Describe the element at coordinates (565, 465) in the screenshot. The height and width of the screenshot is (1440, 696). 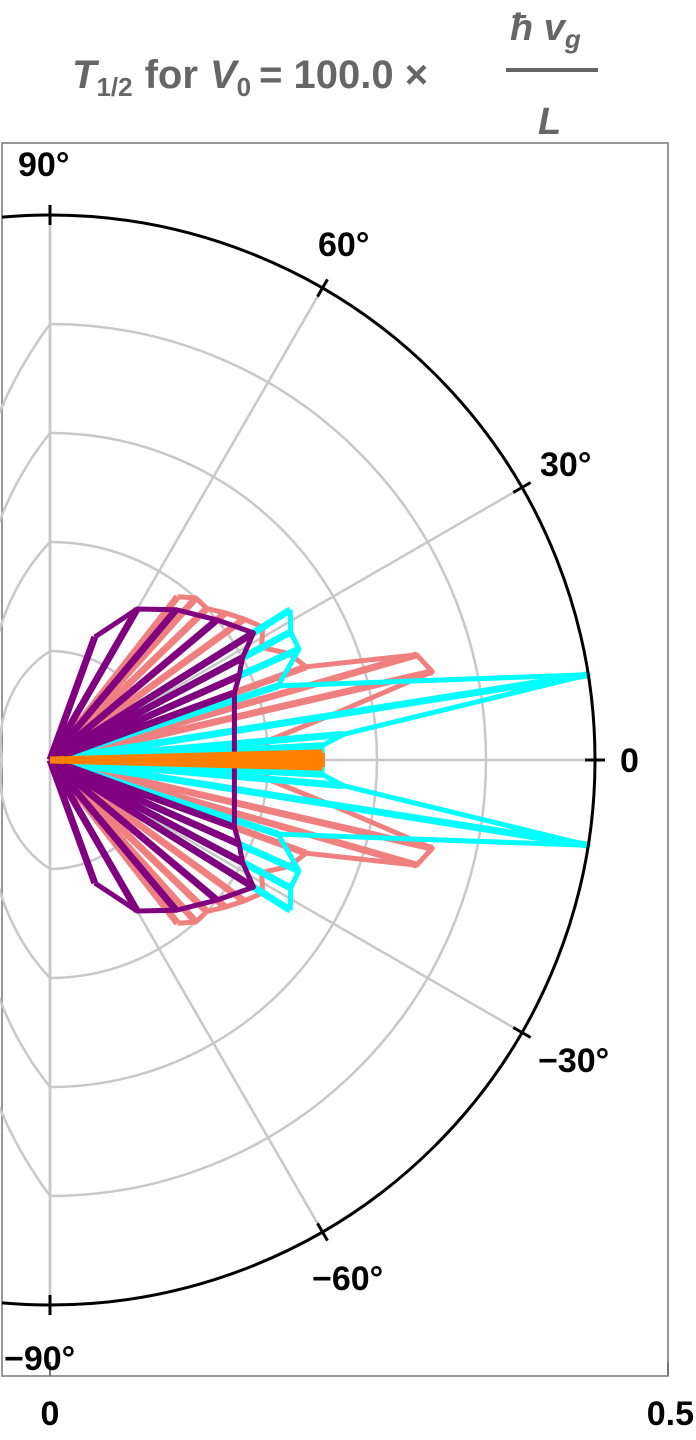
I see `angle-tick-label-2: 30°` at that location.